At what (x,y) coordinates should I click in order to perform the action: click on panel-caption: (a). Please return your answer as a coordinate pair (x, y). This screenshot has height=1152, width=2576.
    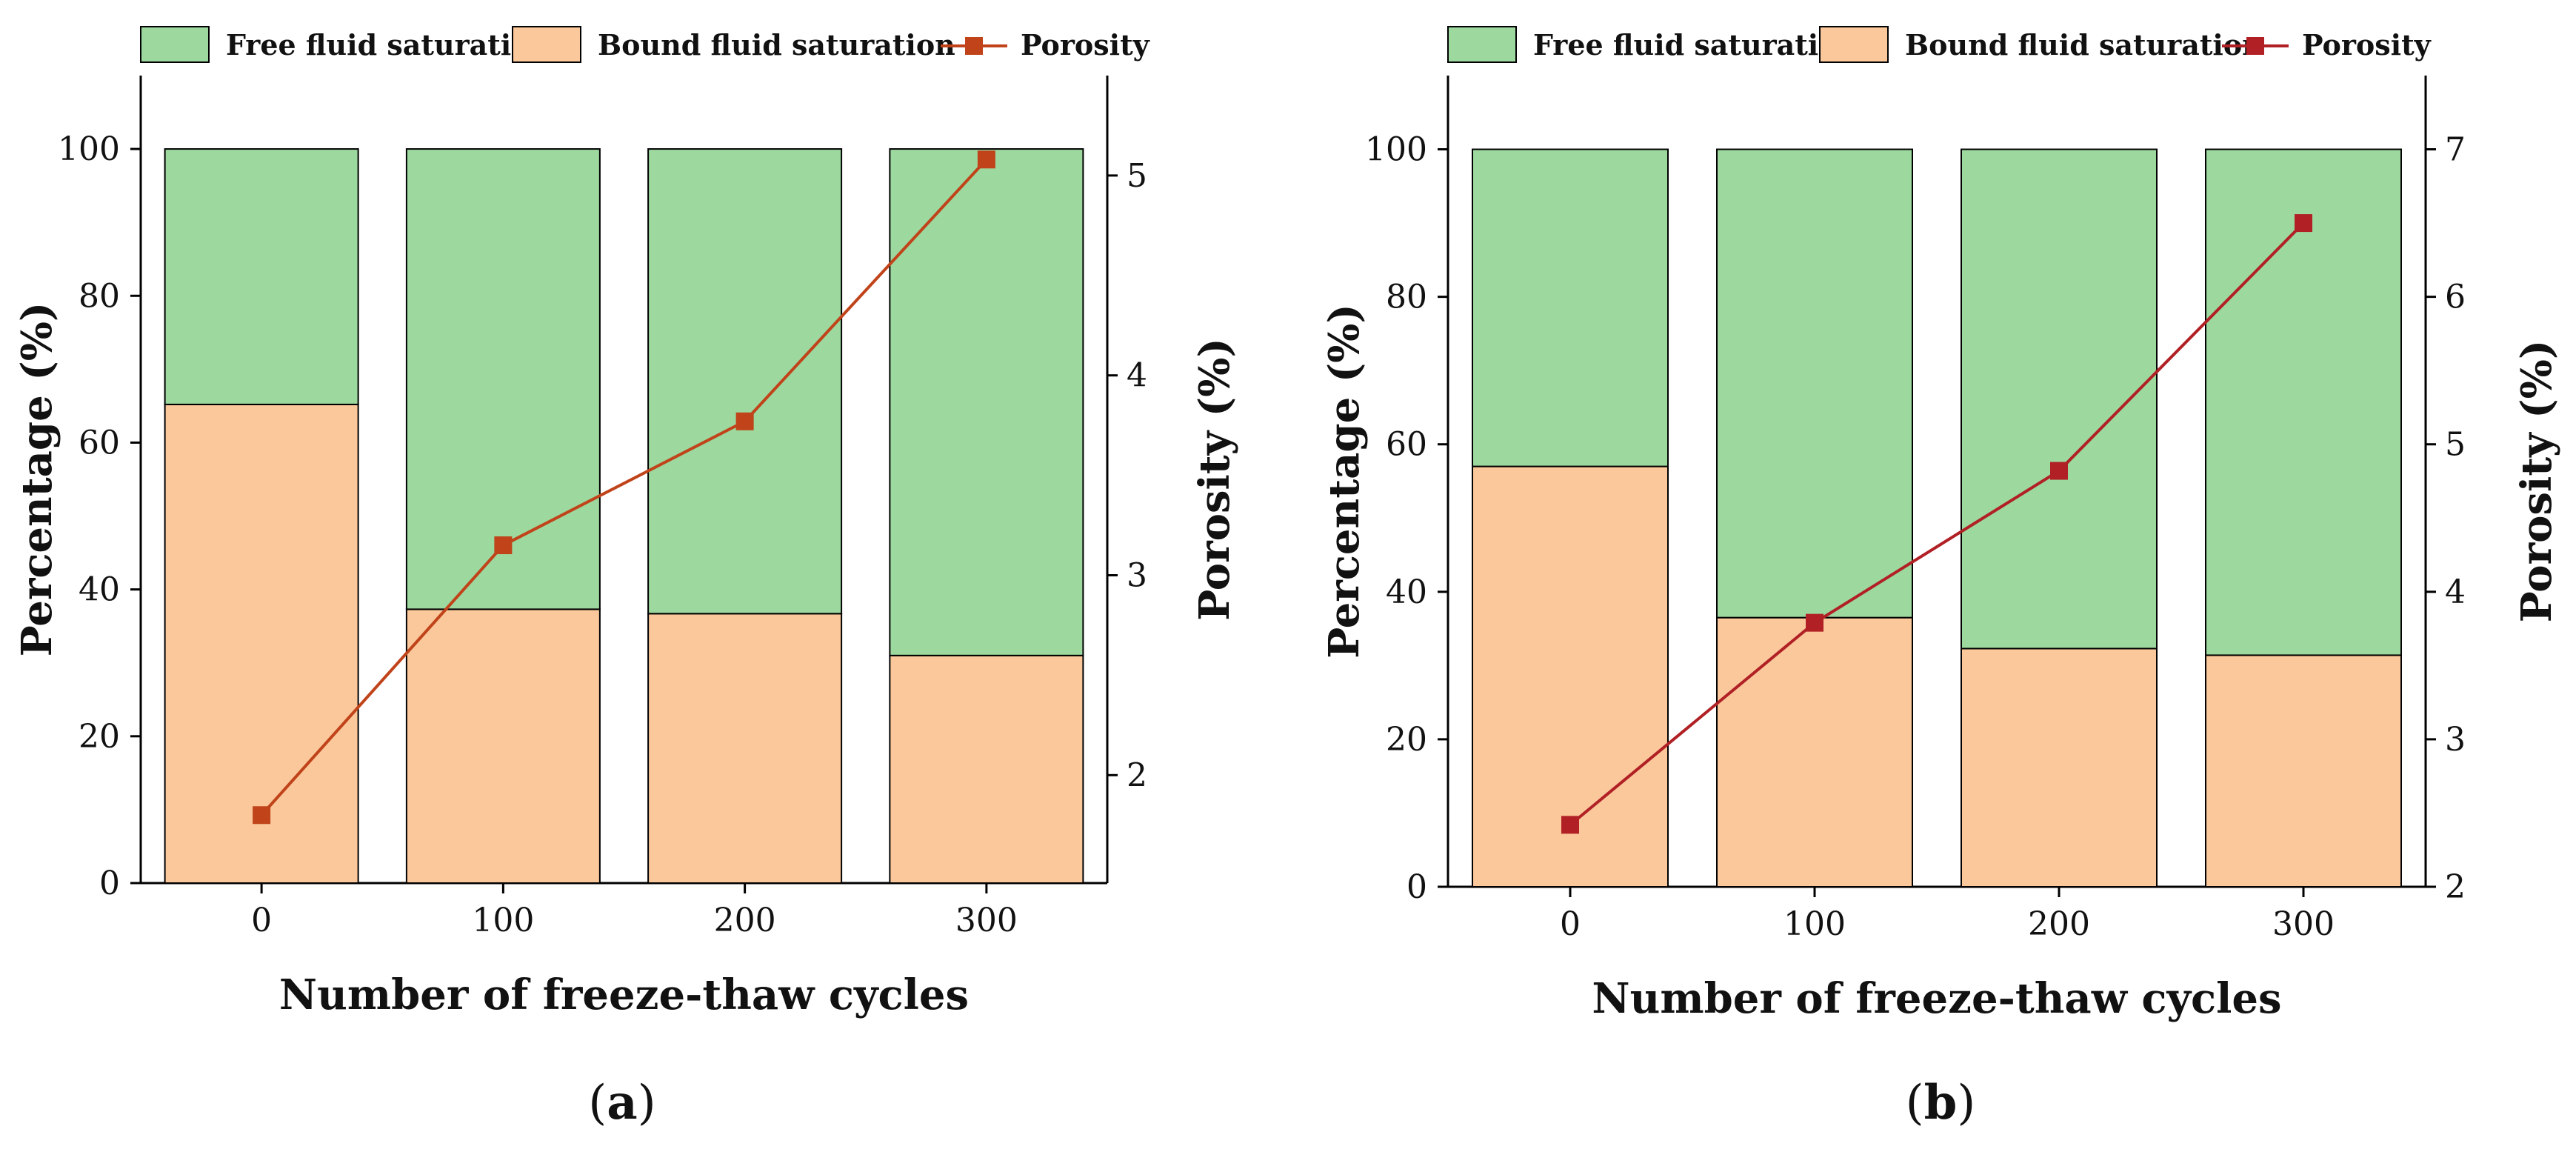
    Looking at the image, I should click on (621, 1103).